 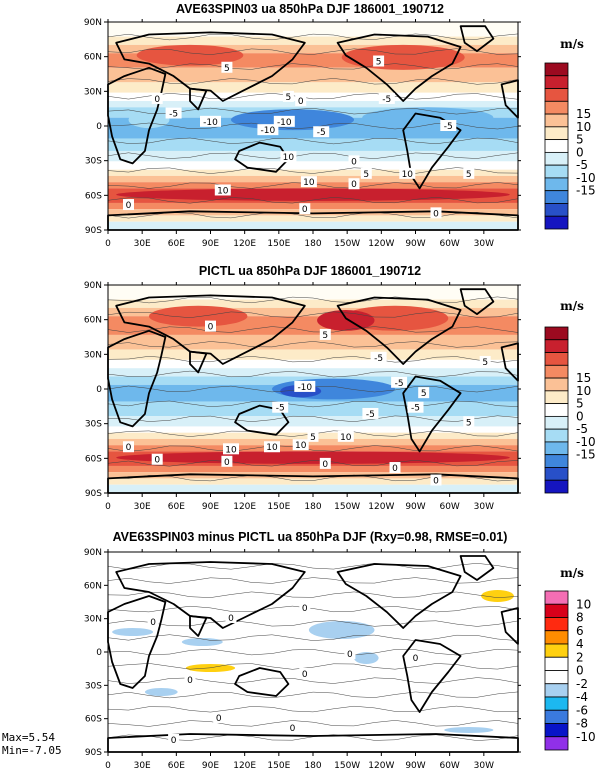 I want to click on x-tick-label: 30W, so click(x=484, y=244).